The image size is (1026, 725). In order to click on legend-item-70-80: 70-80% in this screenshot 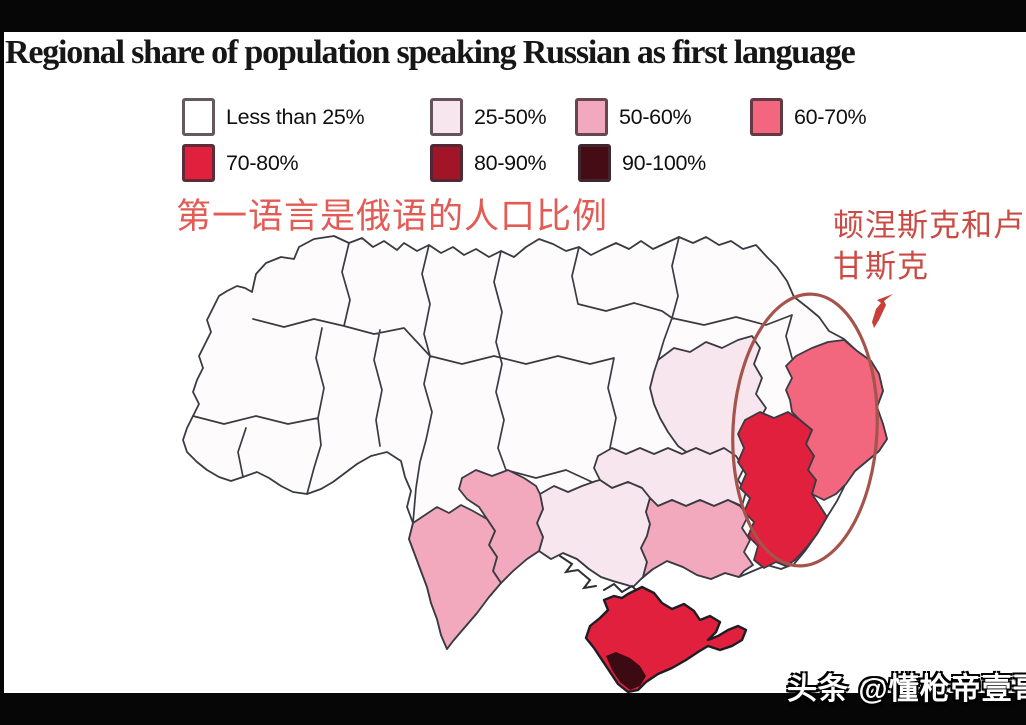, I will do `click(240, 163)`.